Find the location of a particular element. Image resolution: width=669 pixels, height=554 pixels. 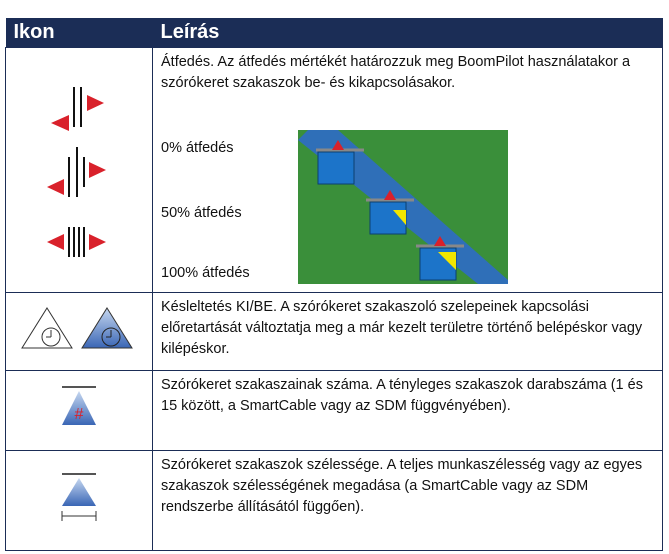

width-icon is located at coordinates (79, 497).